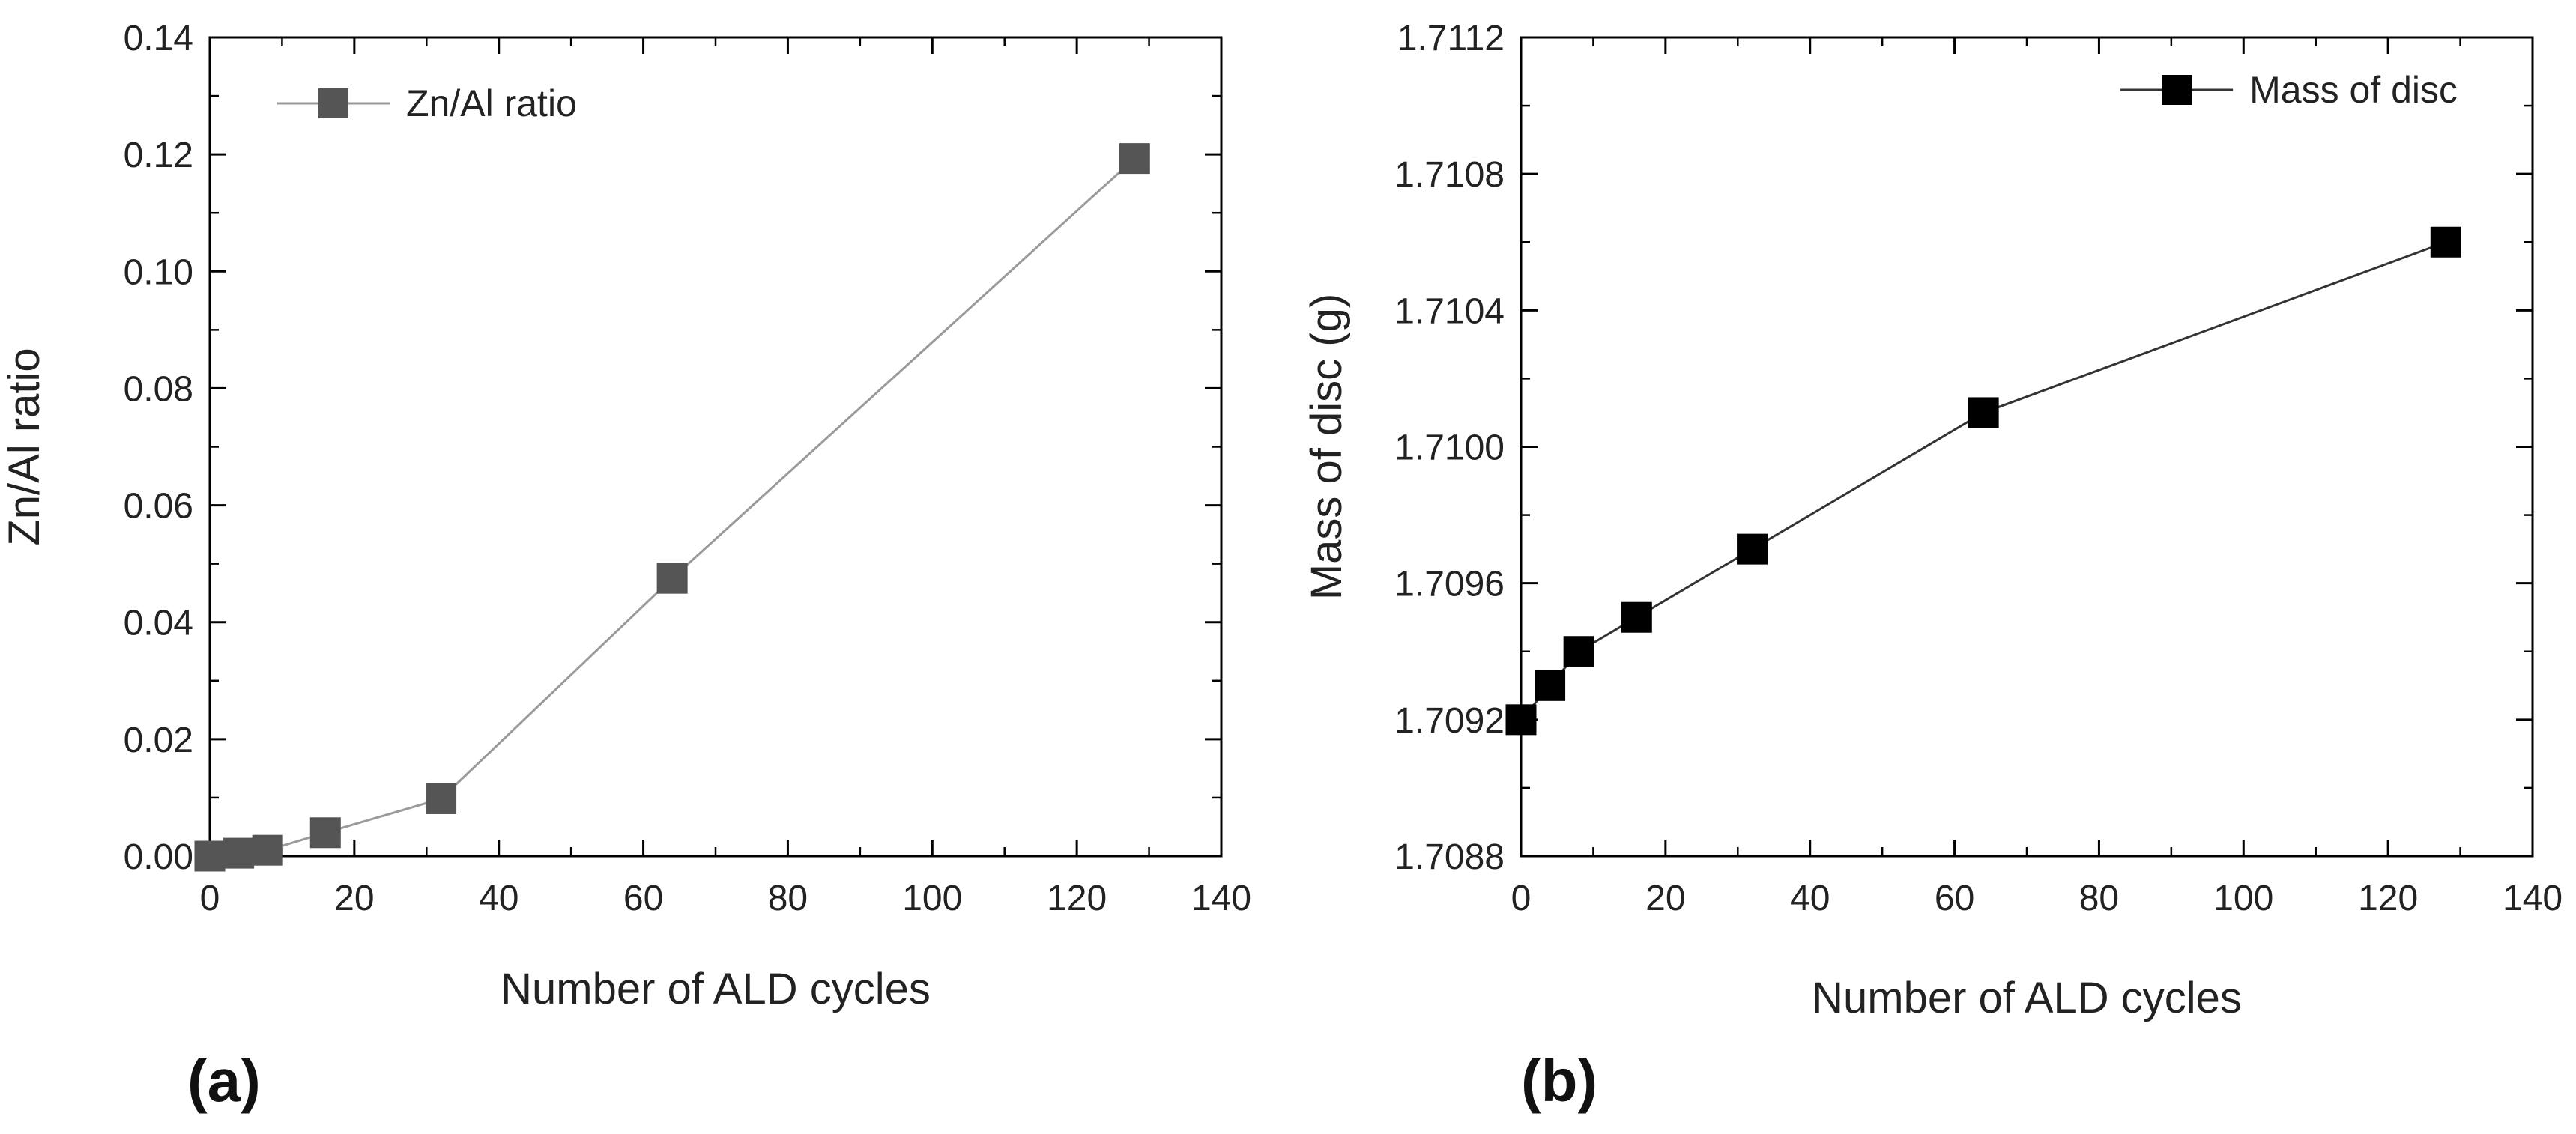  What do you see at coordinates (1449, 857) in the screenshot?
I see `y-tick-label: 1.7088` at bounding box center [1449, 857].